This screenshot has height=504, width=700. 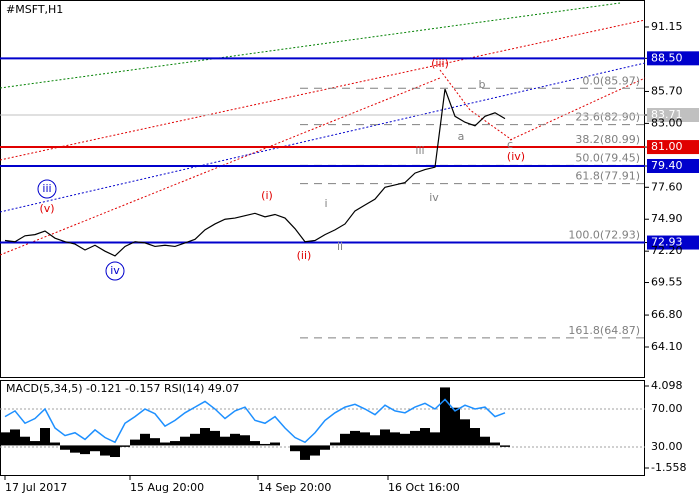 What do you see at coordinates (167, 487) in the screenshot?
I see `x-tick-label: 15 Aug 20:00` at bounding box center [167, 487].